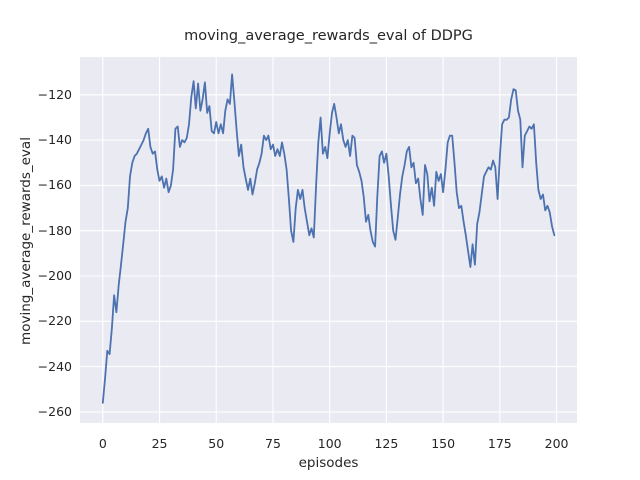  What do you see at coordinates (443, 443) in the screenshot?
I see `x-tick-label: 150` at bounding box center [443, 443].